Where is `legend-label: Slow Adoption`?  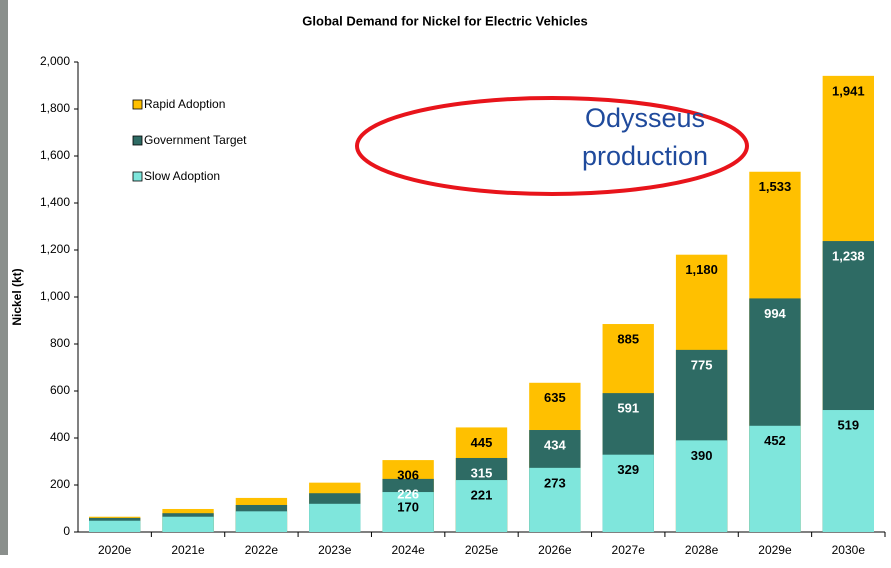 legend-label: Slow Adoption is located at coordinates (182, 176).